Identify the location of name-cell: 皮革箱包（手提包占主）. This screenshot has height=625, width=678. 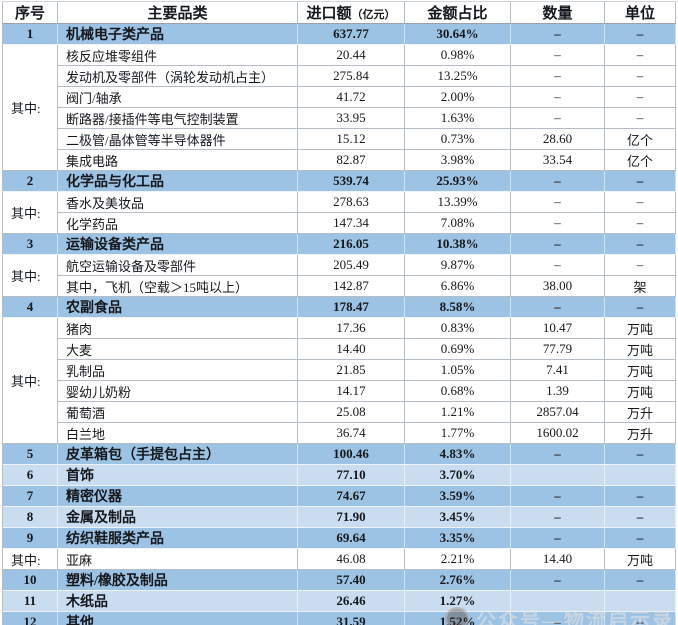
(178, 454).